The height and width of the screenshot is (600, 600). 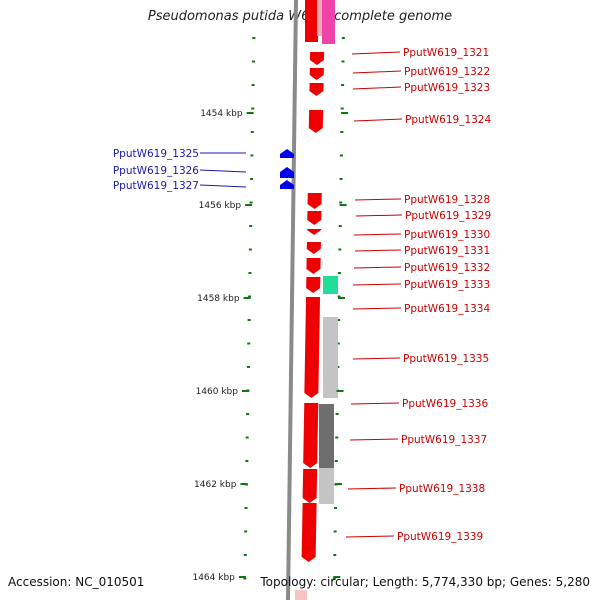 What do you see at coordinates (448, 120) in the screenshot?
I see `gene-label-forward: PputW619_1324` at bounding box center [448, 120].